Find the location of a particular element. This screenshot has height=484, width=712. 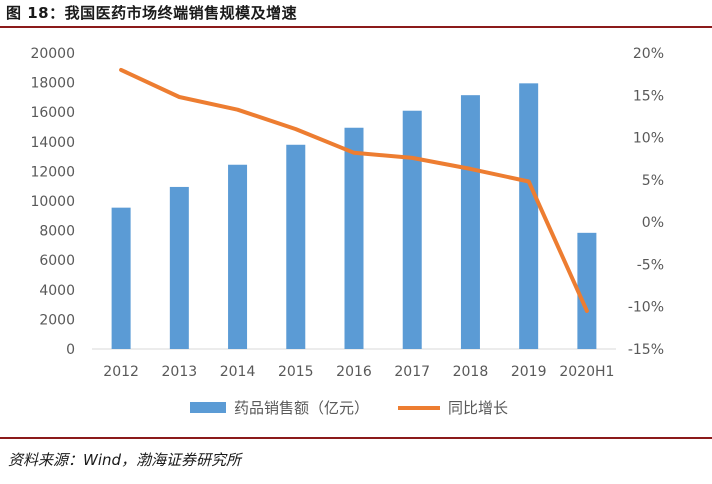

x-axis-ticks: 2012 2013 2014 2015 2016 2017 2018 2019 2020H1 is located at coordinates (358, 372).